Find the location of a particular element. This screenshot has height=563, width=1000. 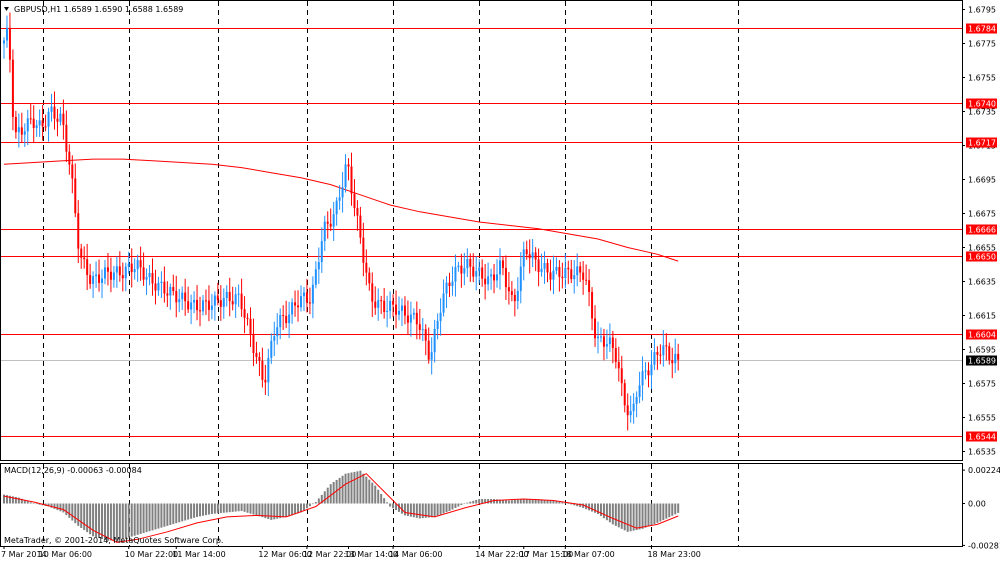

time-tick-label: 12 Mar 22:00 is located at coordinates (329, 554).